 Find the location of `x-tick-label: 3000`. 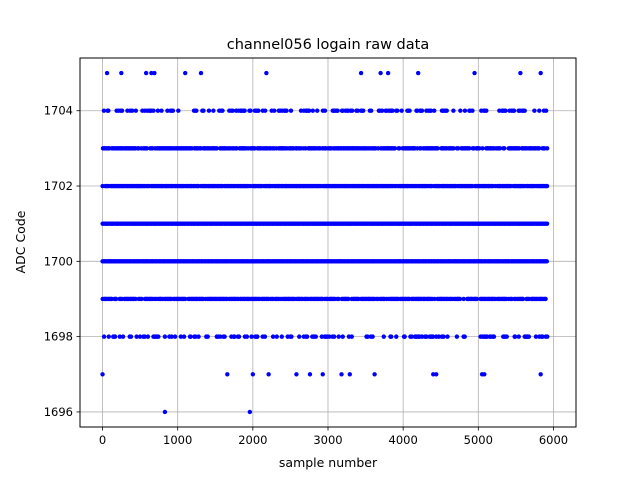

x-tick-label: 3000 is located at coordinates (327, 440).